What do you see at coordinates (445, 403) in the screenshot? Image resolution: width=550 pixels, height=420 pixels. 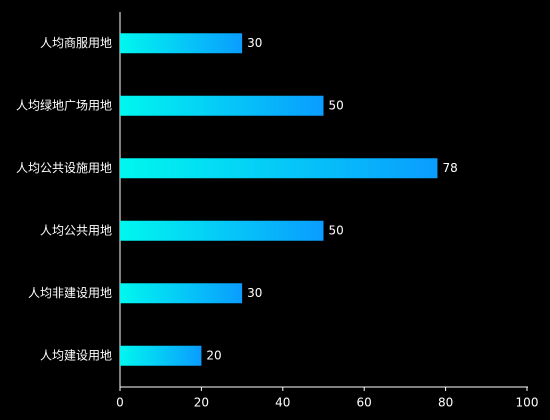 I see `x-tick-label: 80` at bounding box center [445, 403].